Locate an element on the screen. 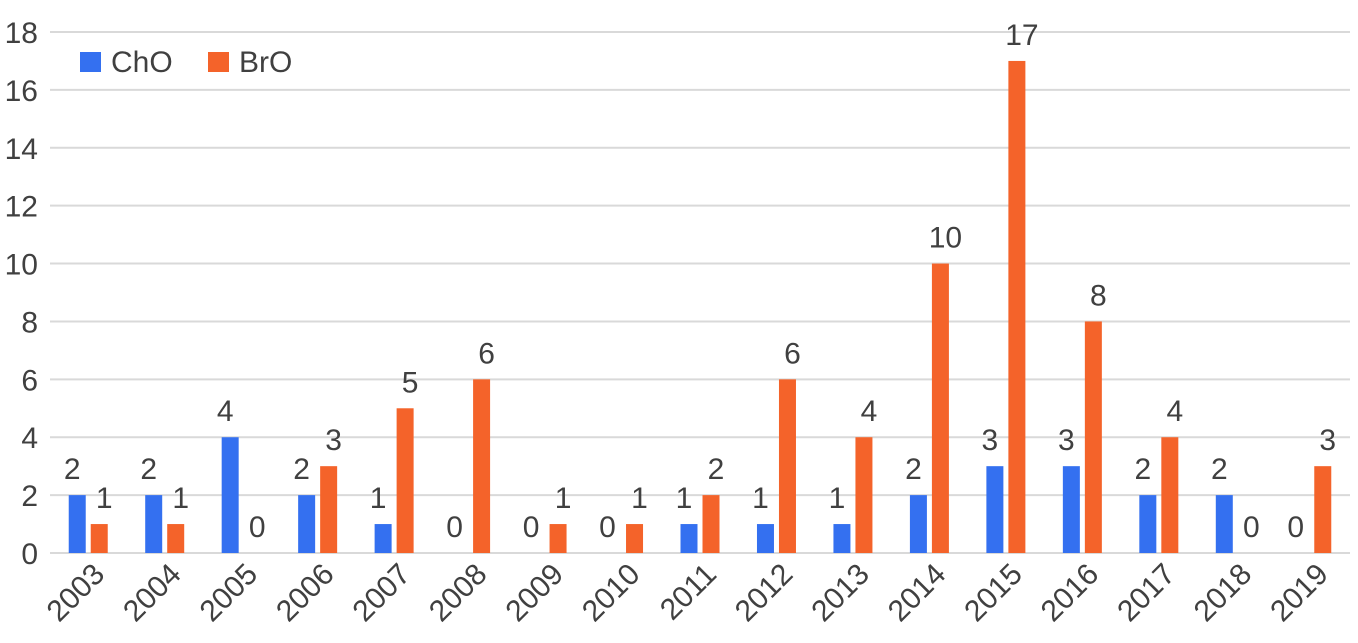 The image size is (1358, 643). x-tick-label: 2013 is located at coordinates (840, 593).